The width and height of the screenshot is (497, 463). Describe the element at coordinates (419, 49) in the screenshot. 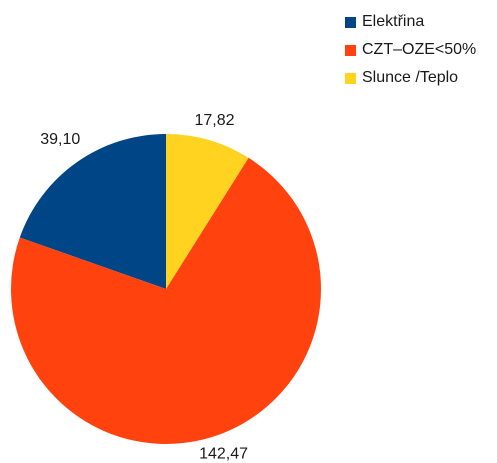

I see `legend-label: CZT–OZE<50%` at that location.